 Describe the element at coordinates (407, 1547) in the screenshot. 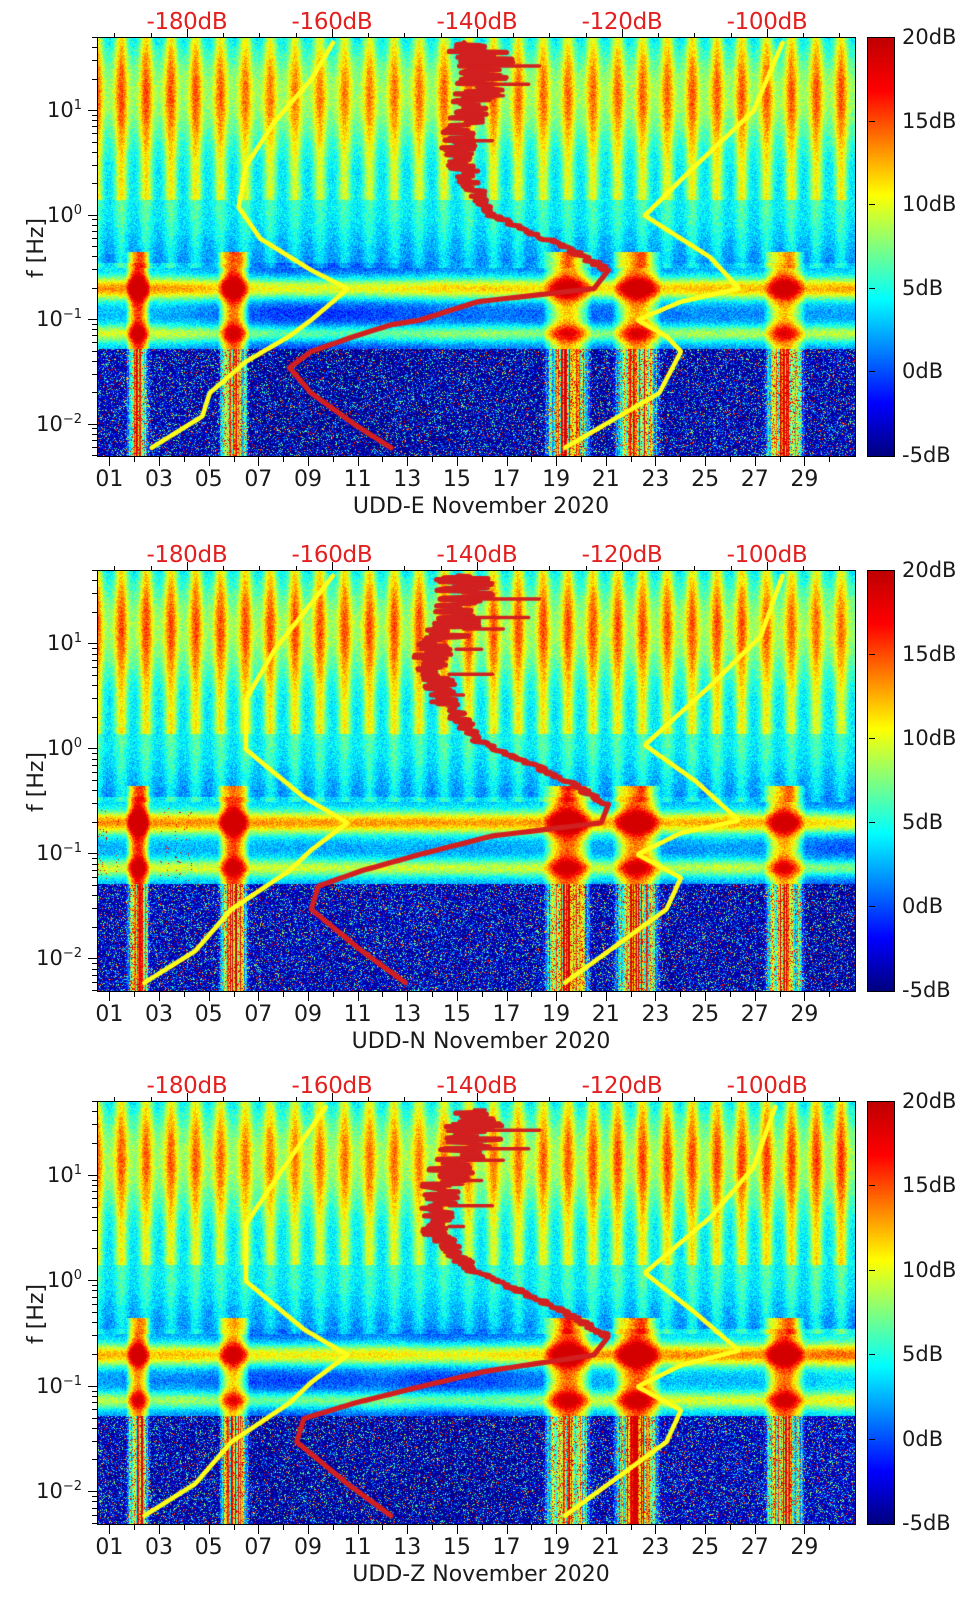

I see `day-axis-label: 13` at that location.